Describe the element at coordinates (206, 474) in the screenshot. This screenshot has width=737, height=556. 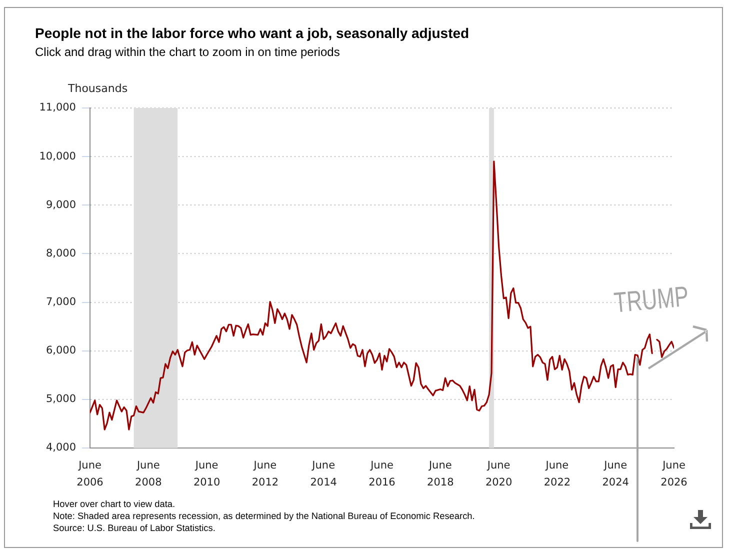
I see `x-tick-label: June 2010` at that location.